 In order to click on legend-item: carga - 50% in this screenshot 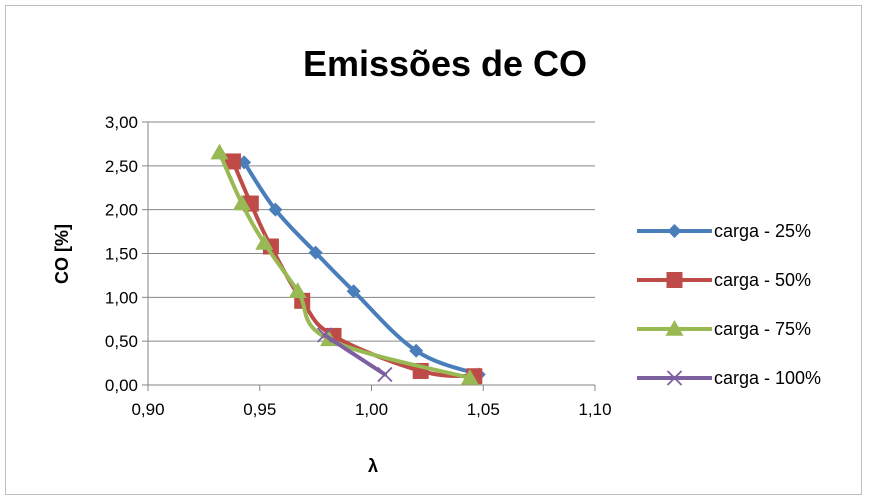, I will do `click(724, 280)`.